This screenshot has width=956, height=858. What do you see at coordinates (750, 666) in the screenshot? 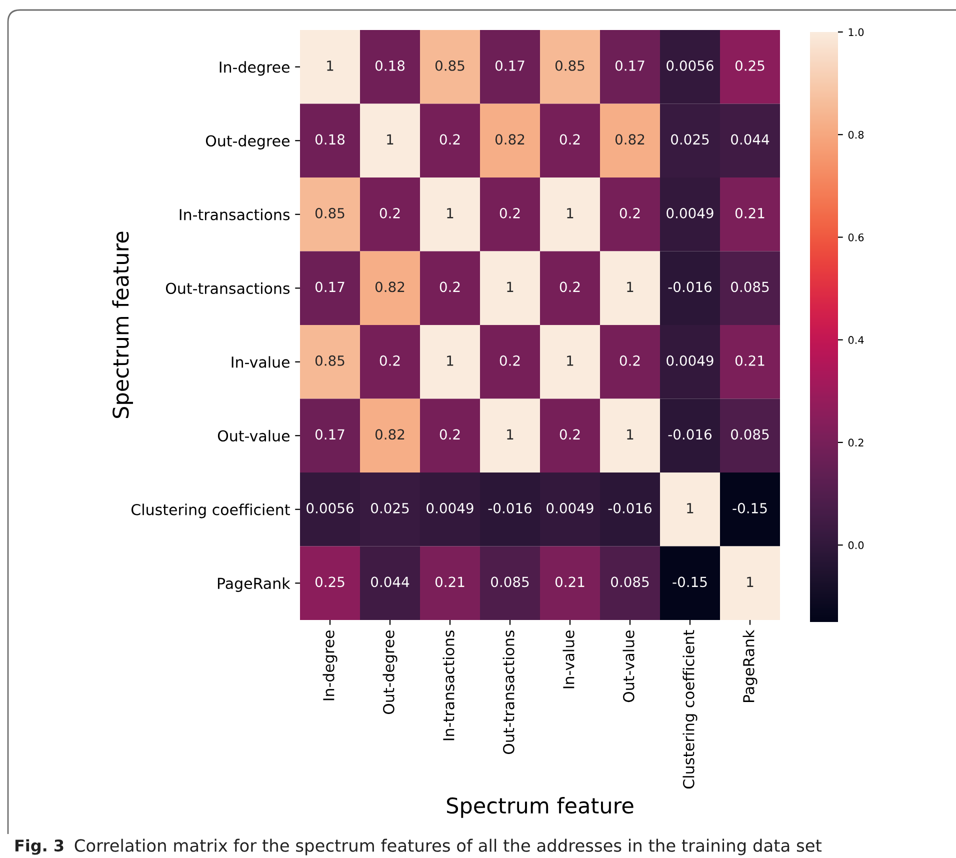
I see `x-tick-label: PageRank` at bounding box center [750, 666].